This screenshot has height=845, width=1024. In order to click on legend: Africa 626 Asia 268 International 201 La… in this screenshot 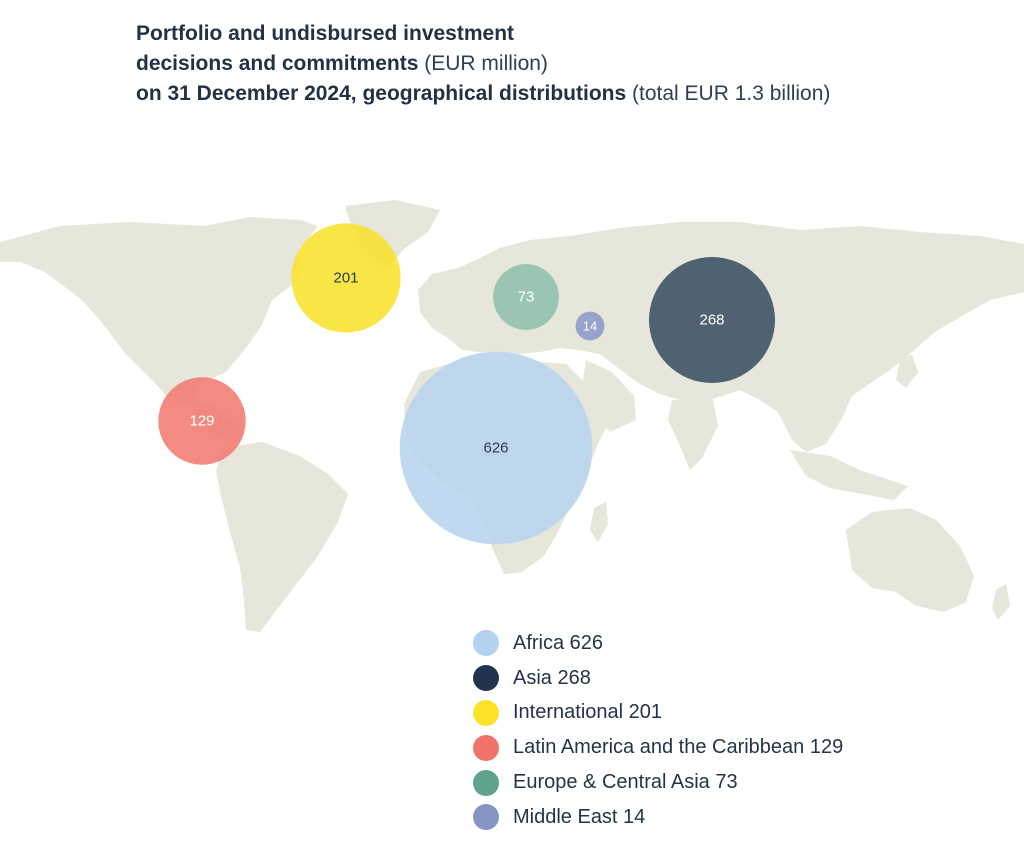, I will do `click(658, 730)`.